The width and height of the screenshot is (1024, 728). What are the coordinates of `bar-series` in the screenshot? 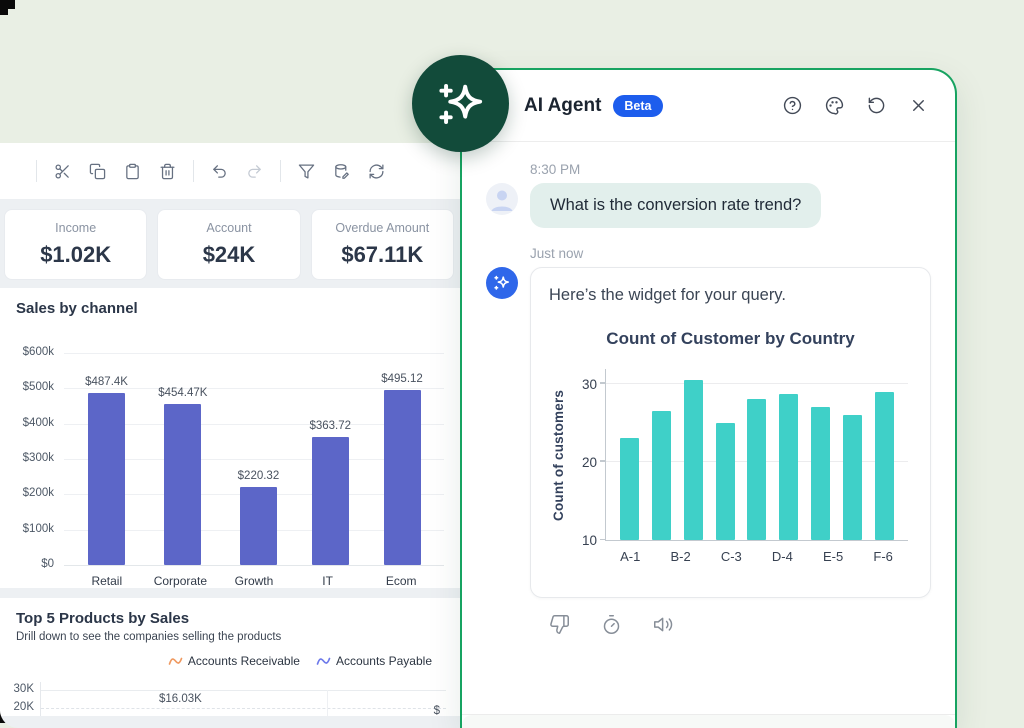 It's located at (757, 454).